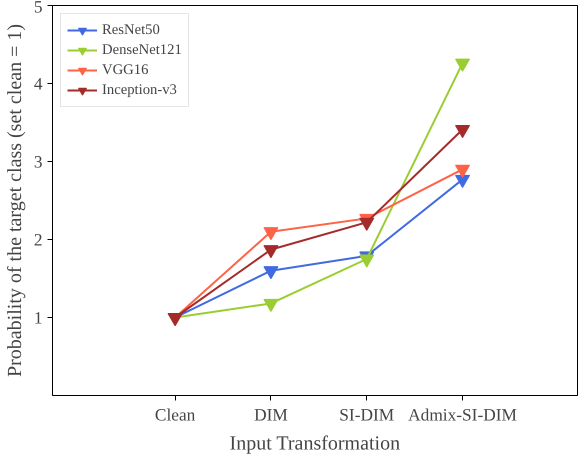 The height and width of the screenshot is (457, 587). What do you see at coordinates (131, 30) in the screenshot?
I see `legend-label: ResNet50` at bounding box center [131, 30].